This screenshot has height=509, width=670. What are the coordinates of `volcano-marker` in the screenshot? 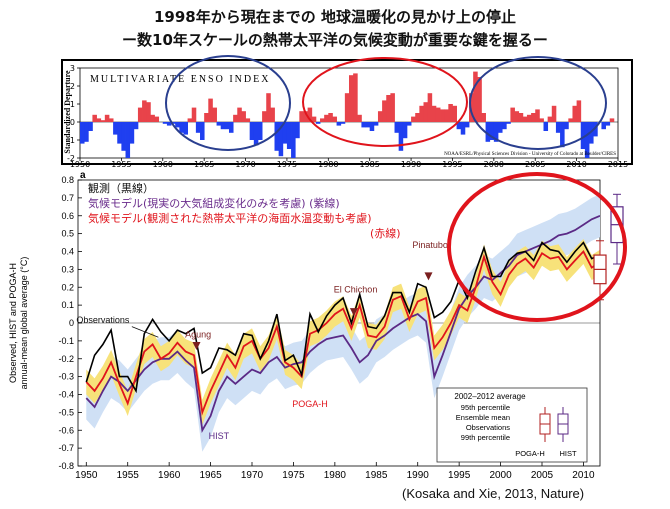 It's located at (353, 312).